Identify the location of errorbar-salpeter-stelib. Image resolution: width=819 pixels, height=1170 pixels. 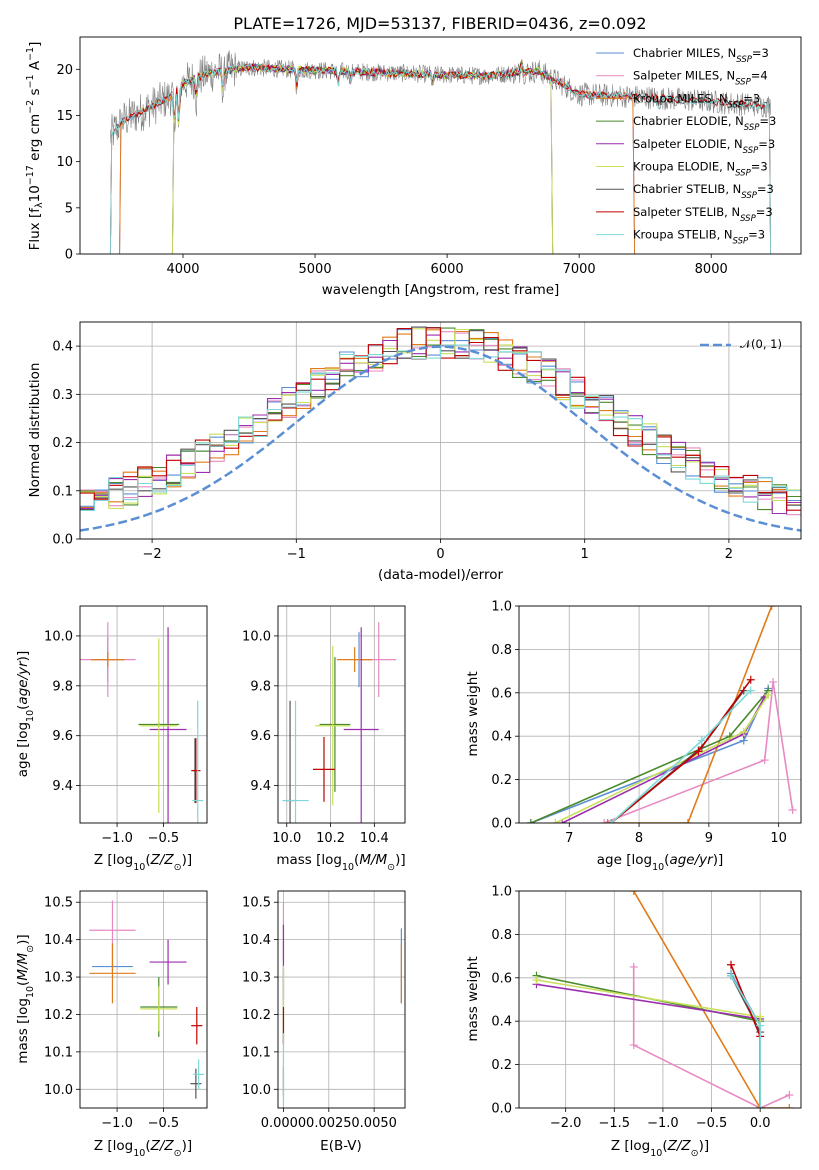
(196, 771).